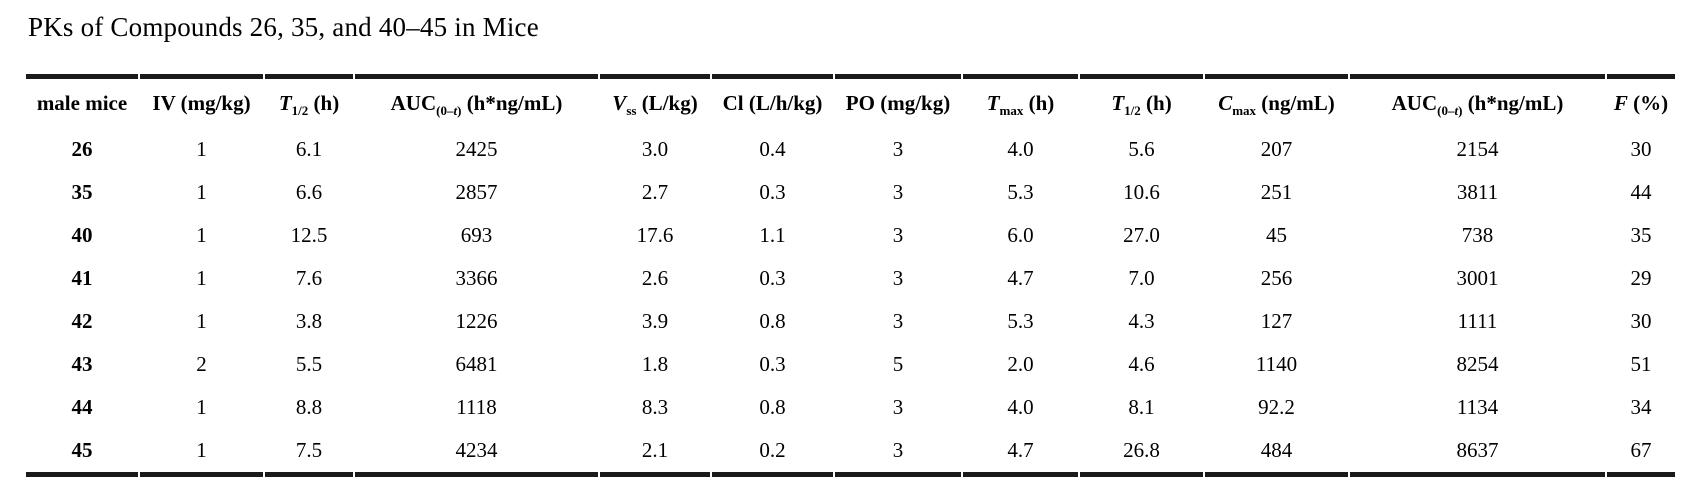 The image size is (1702, 484). Describe the element at coordinates (309, 278) in the screenshot. I see `value-cell-iv-t-half: 7.6` at that location.